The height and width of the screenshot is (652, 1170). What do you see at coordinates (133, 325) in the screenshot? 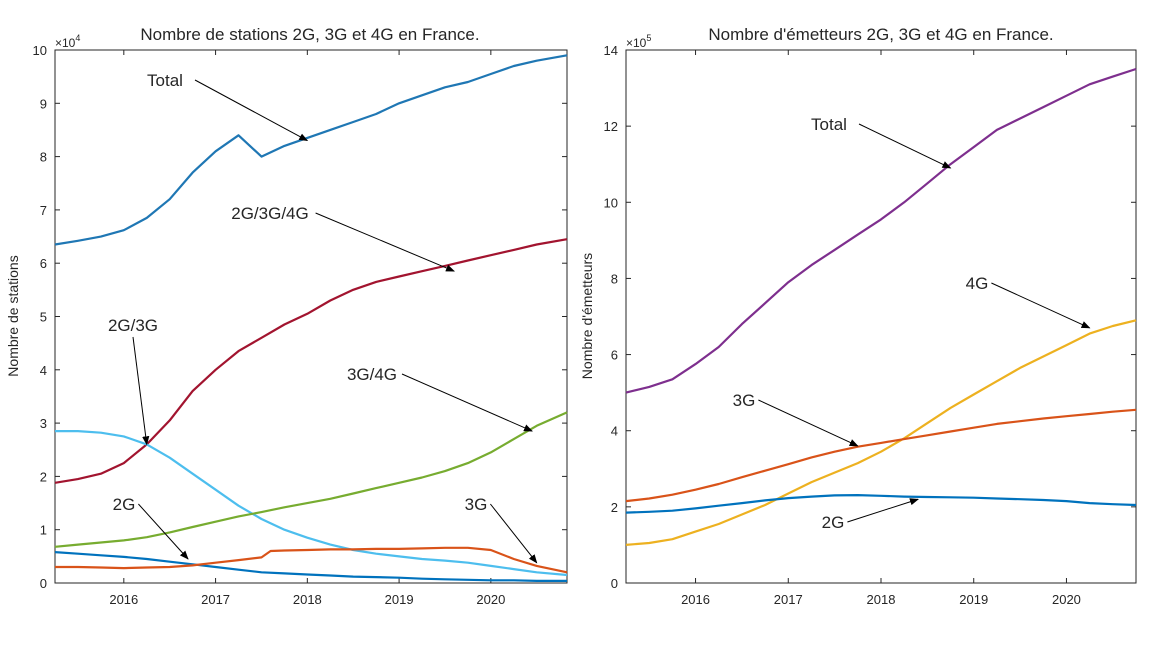
I see `annotation-label: 2G/3G` at bounding box center [133, 325].